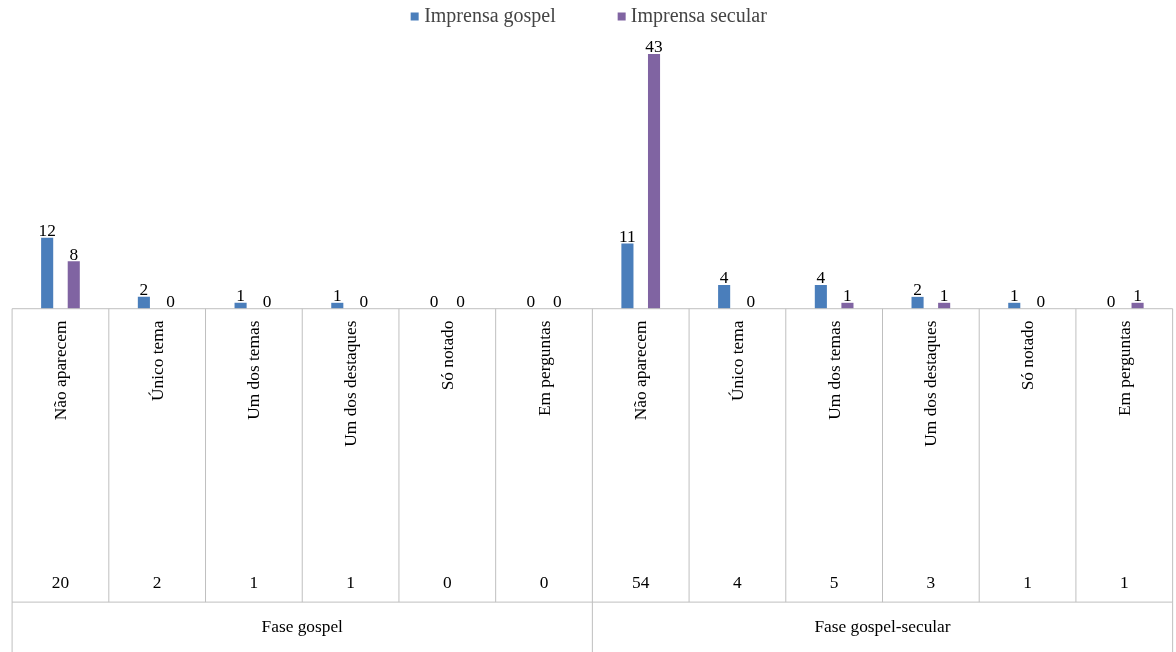 The height and width of the screenshot is (652, 1176). What do you see at coordinates (882, 626) in the screenshot?
I see `text: Fase gospel-secular` at bounding box center [882, 626].